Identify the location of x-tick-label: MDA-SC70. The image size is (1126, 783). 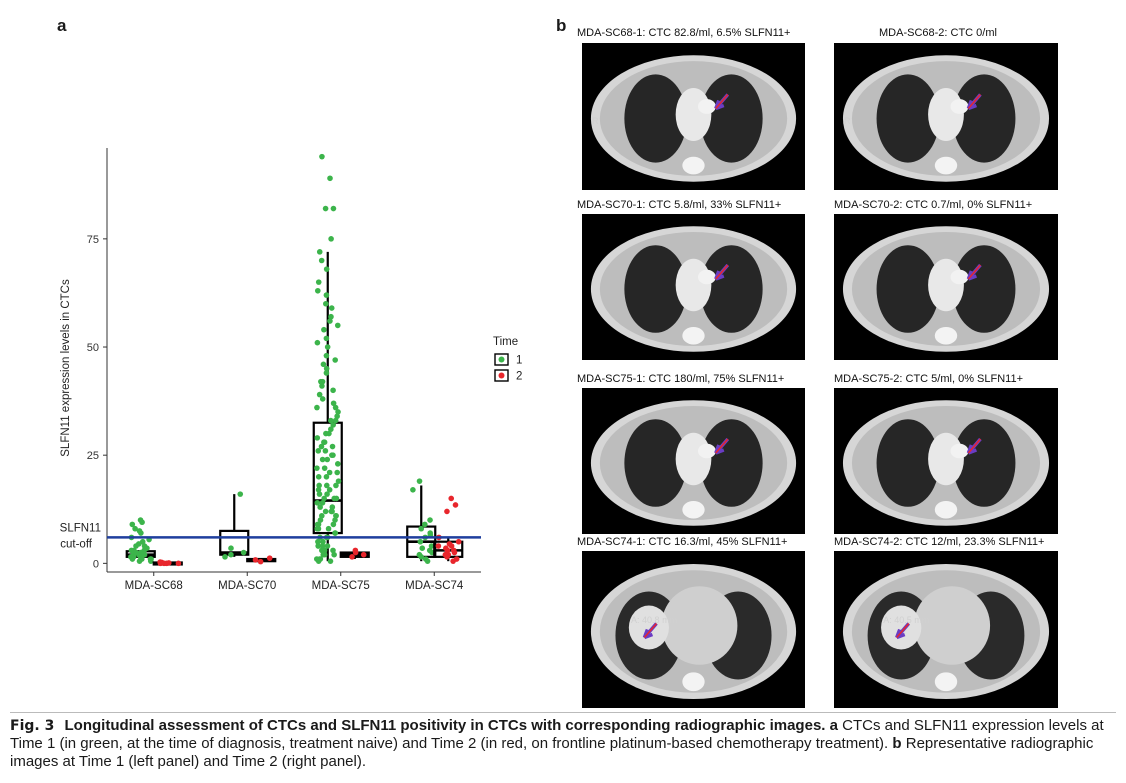
(247, 586).